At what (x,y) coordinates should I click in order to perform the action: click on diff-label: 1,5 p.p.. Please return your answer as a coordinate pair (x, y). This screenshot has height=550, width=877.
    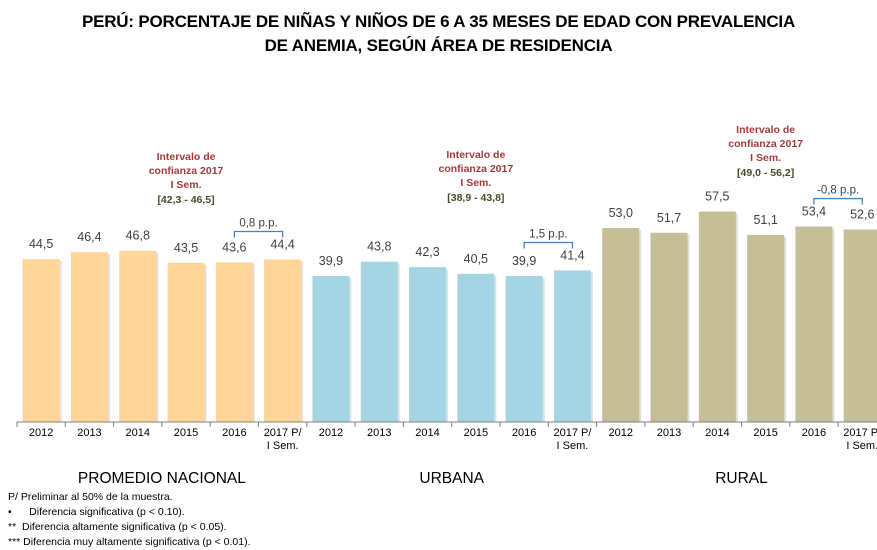
    Looking at the image, I should click on (548, 234).